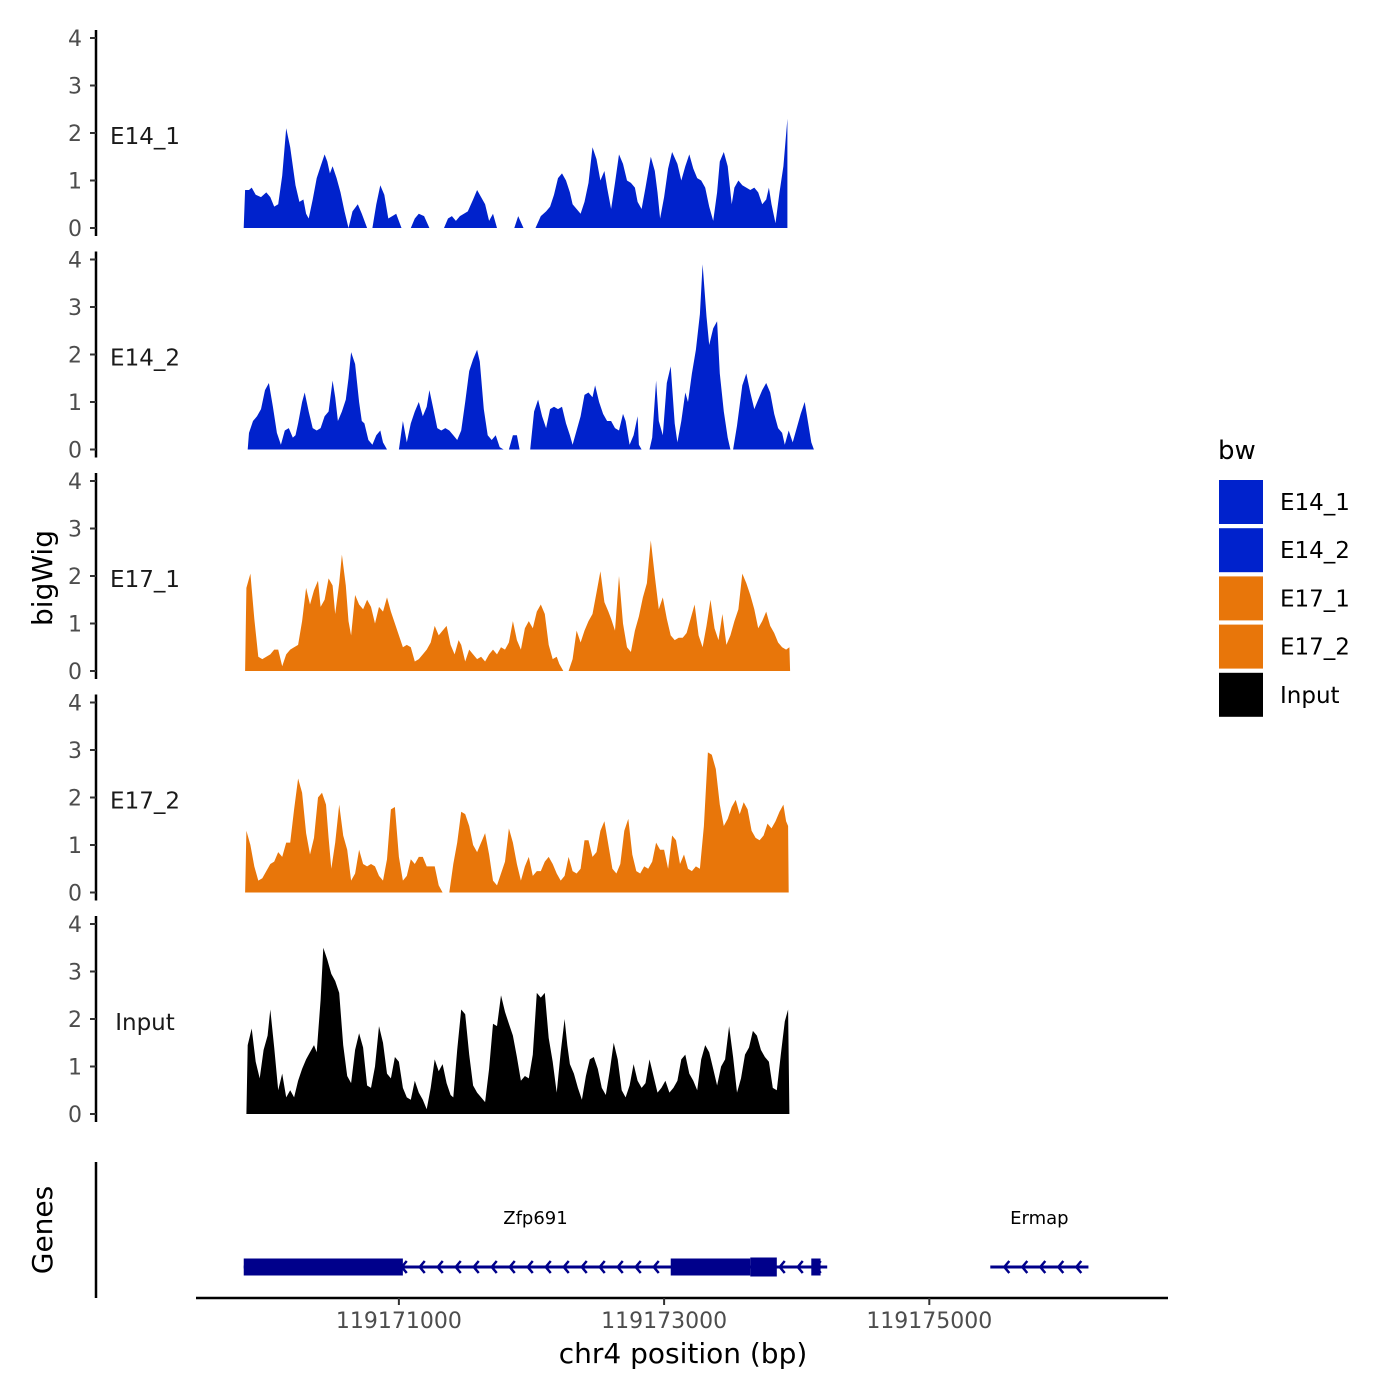  Describe the element at coordinates (145, 802) in the screenshot. I see `track-label: E17_2` at that location.